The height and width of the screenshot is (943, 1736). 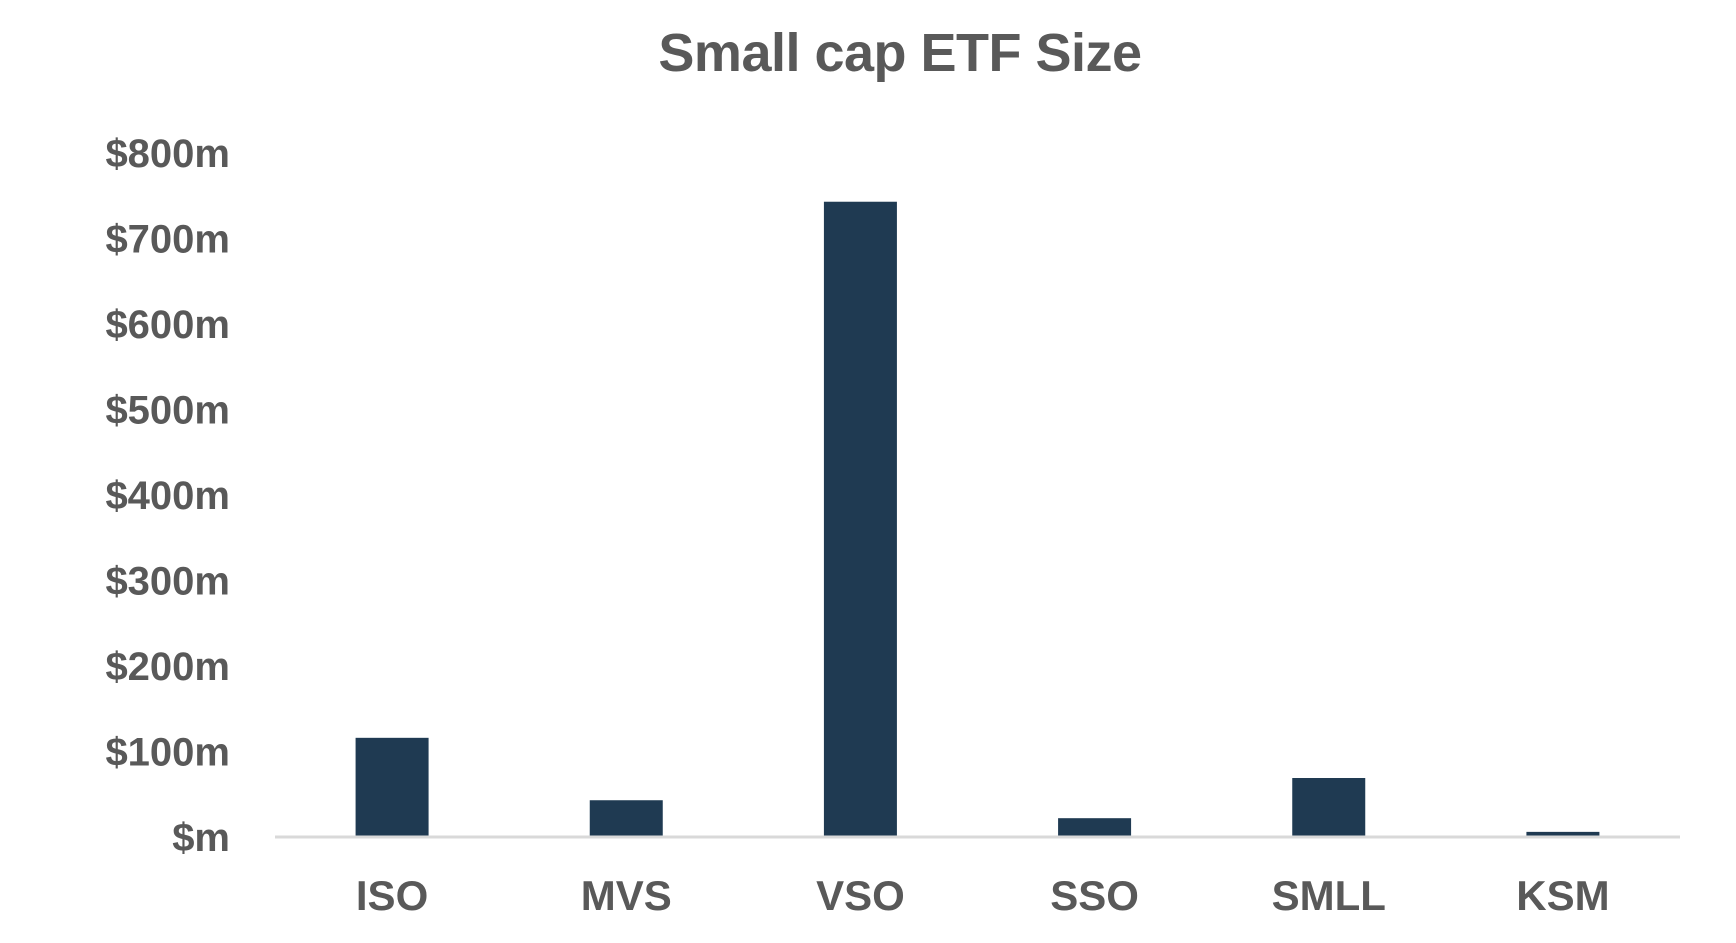 What do you see at coordinates (167, 411) in the screenshot?
I see `y-tick-label: $500m` at bounding box center [167, 411].